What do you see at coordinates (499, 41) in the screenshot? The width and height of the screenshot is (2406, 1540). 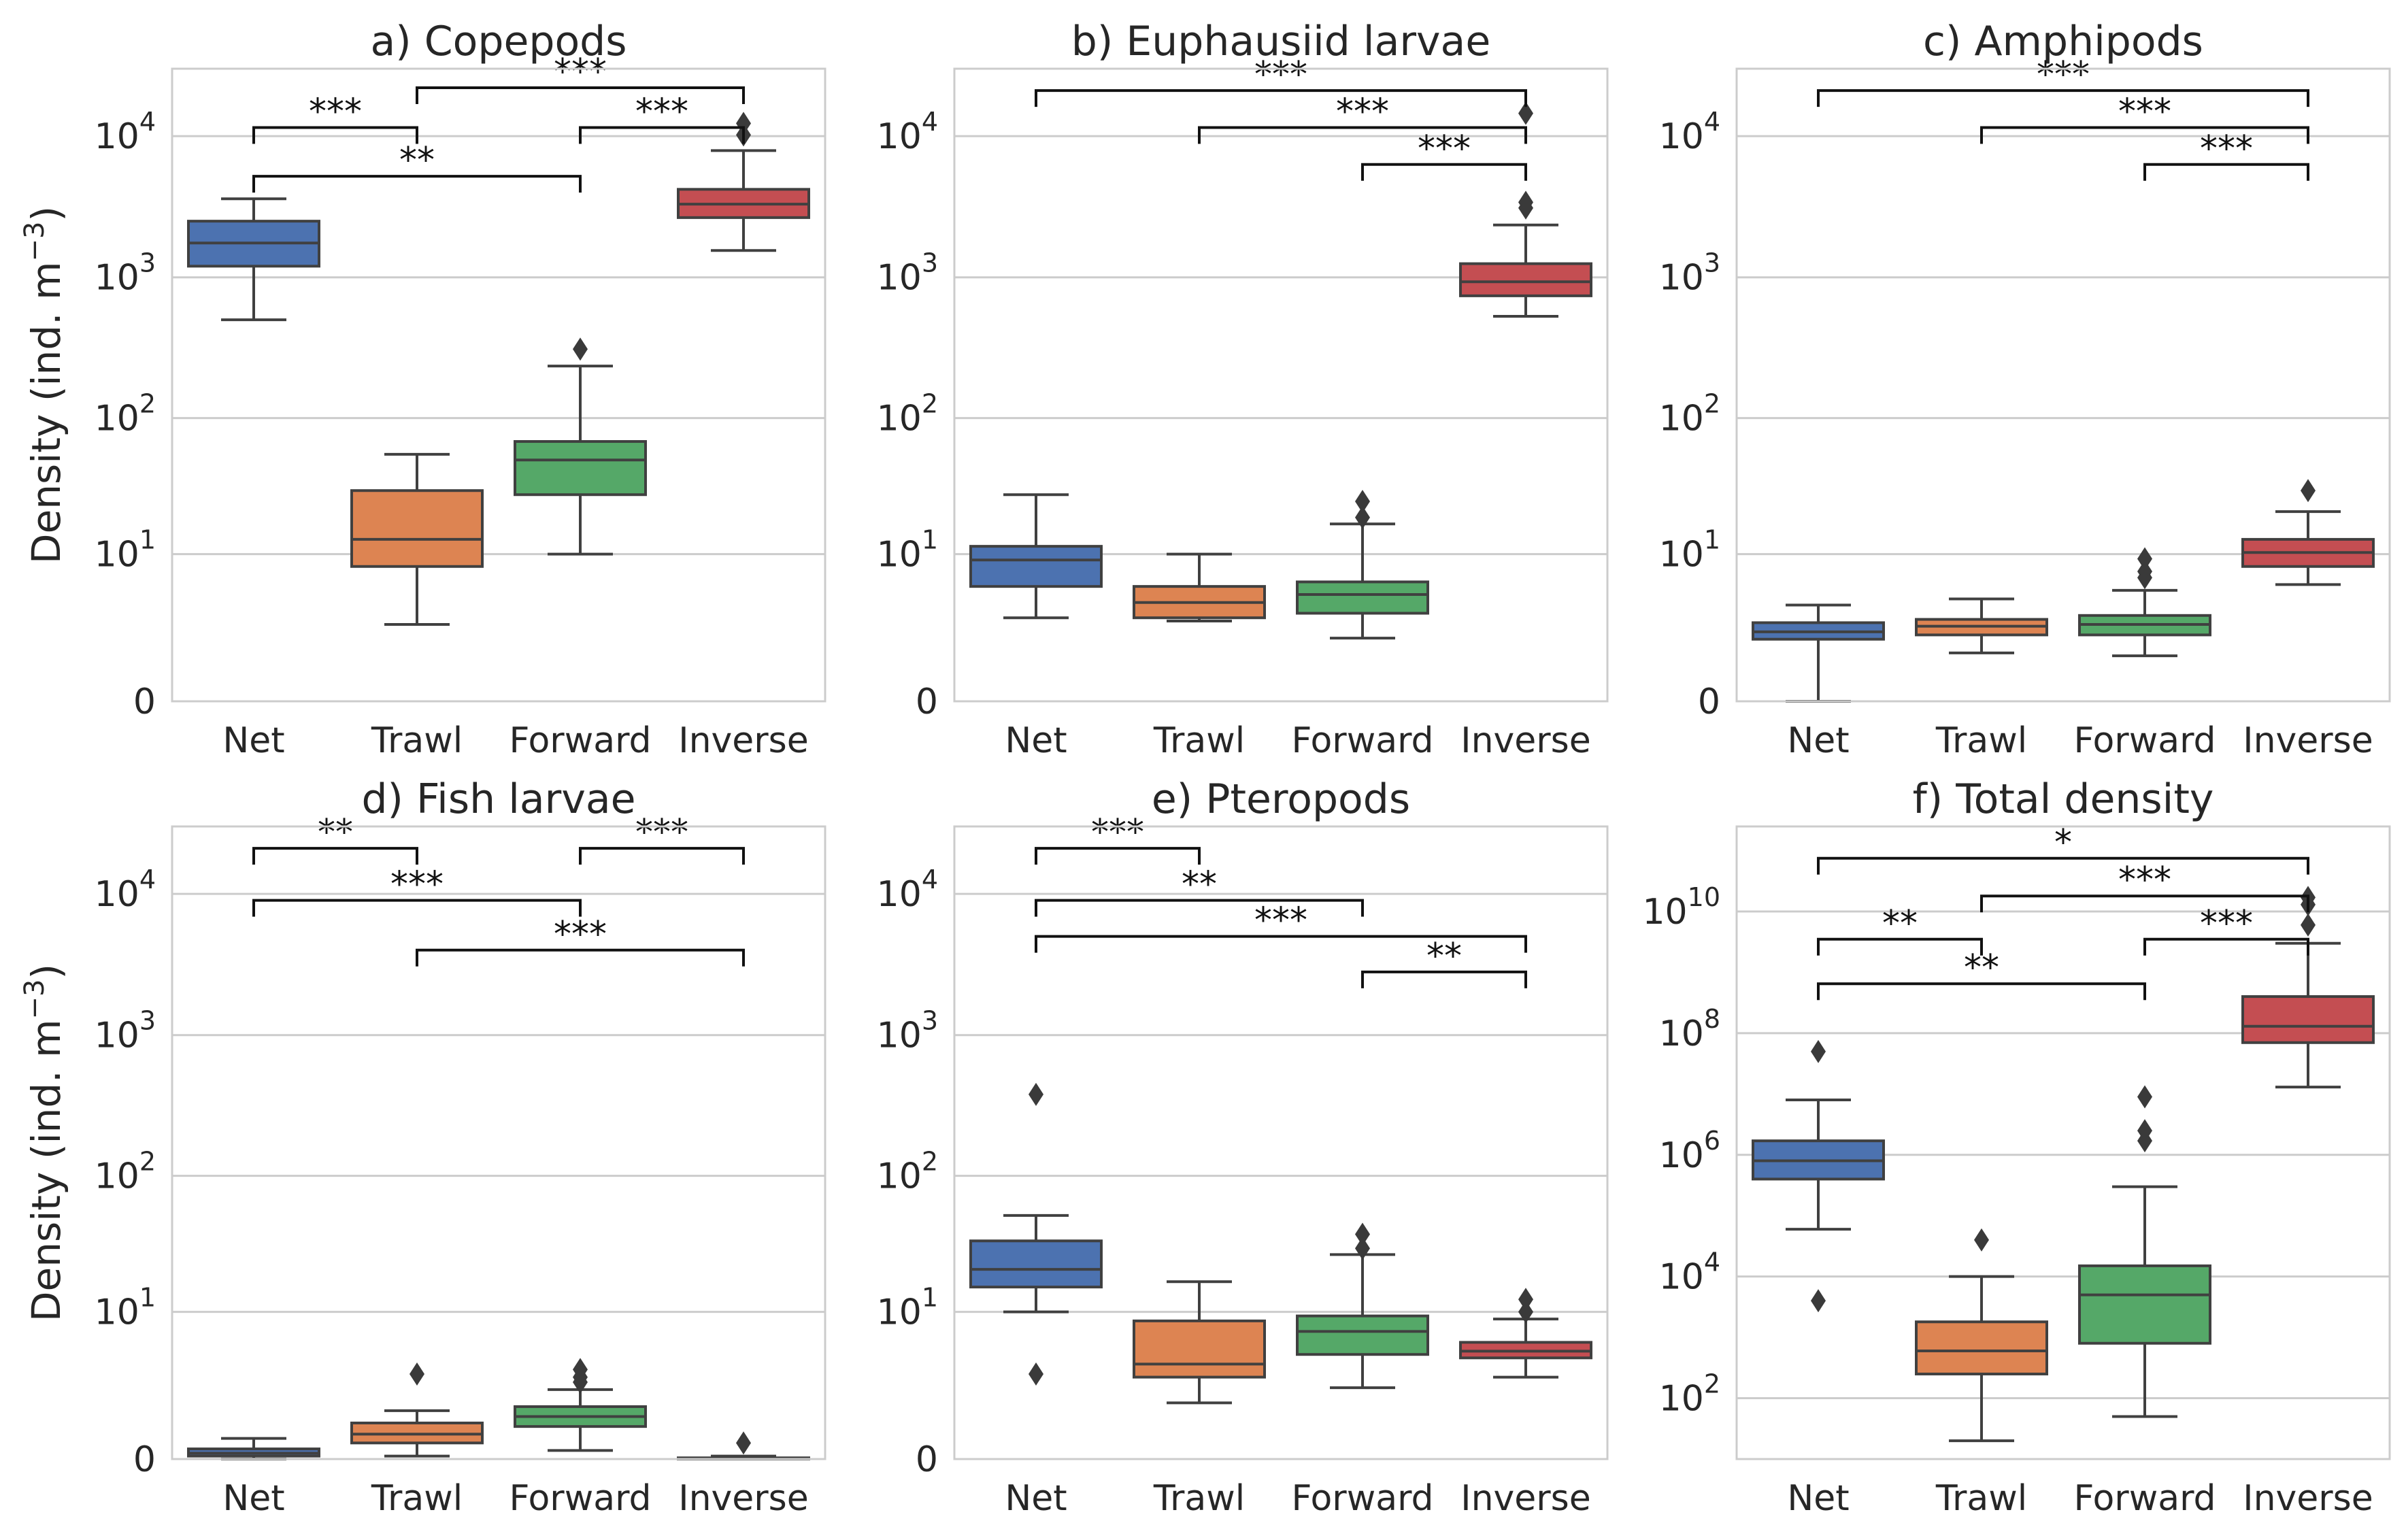 I see `panel-title: a) Copepods` at bounding box center [499, 41].